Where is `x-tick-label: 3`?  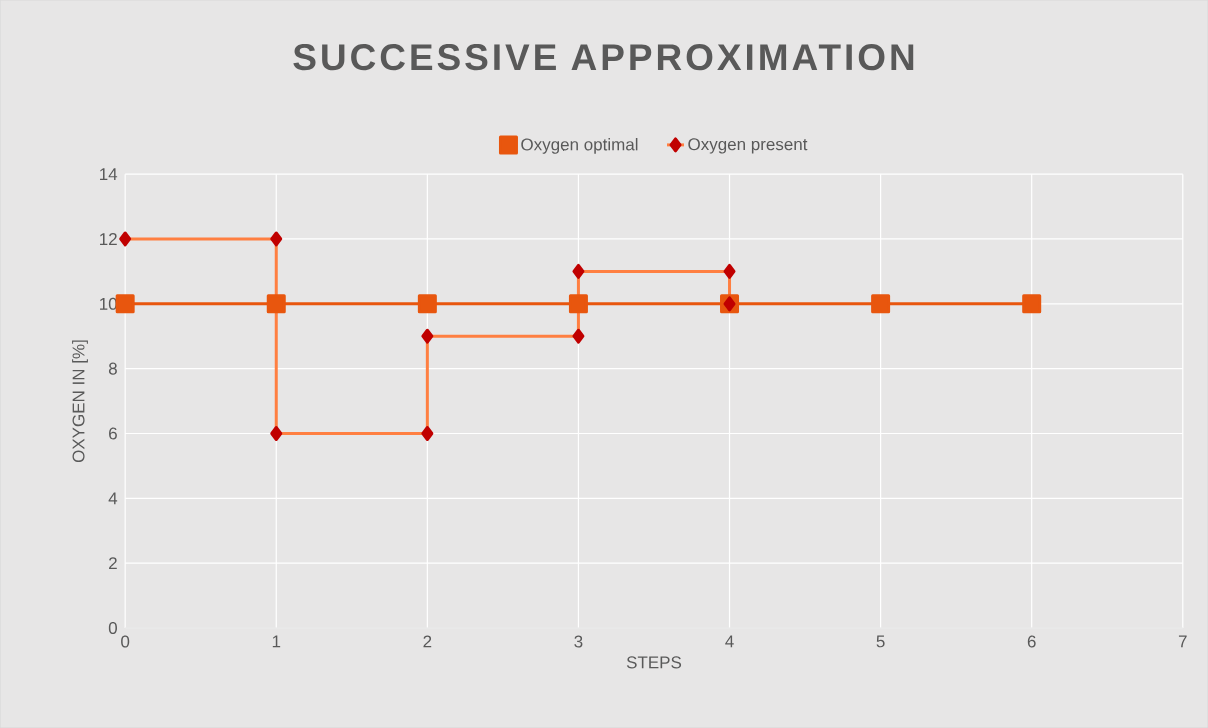 x-tick-label: 3 is located at coordinates (578, 641).